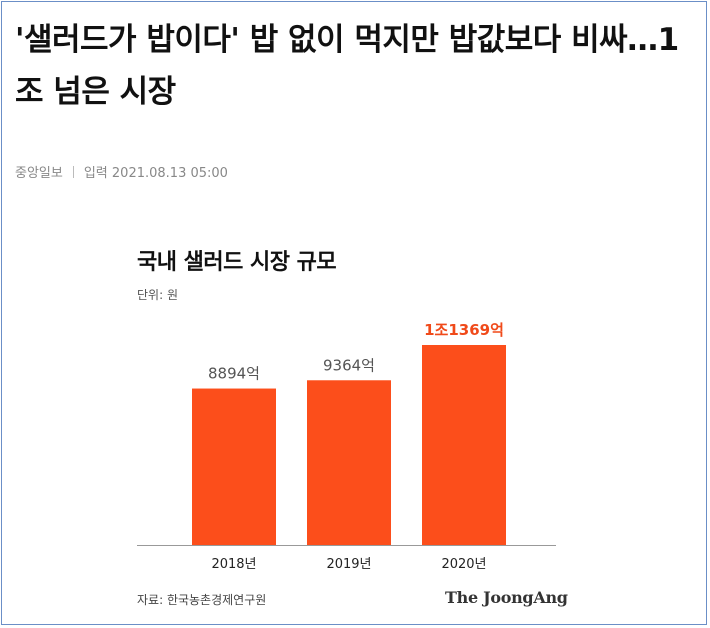  Describe the element at coordinates (234, 466) in the screenshot. I see `bar-2018년` at that location.